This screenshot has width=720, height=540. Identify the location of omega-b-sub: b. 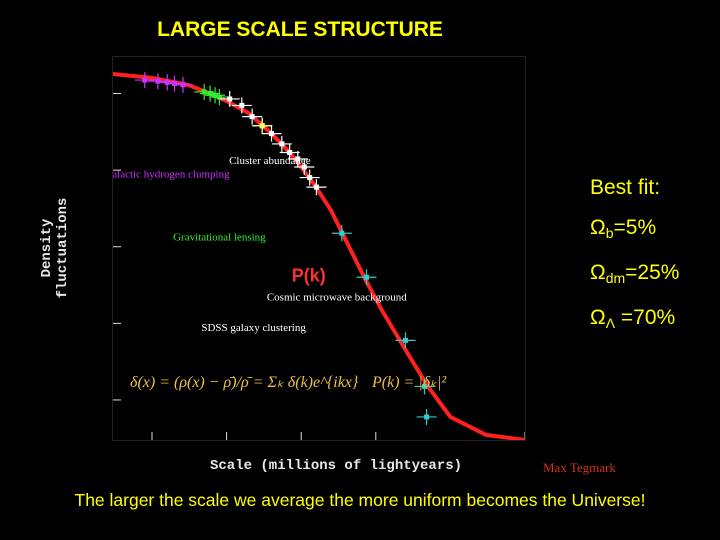
(609, 233).